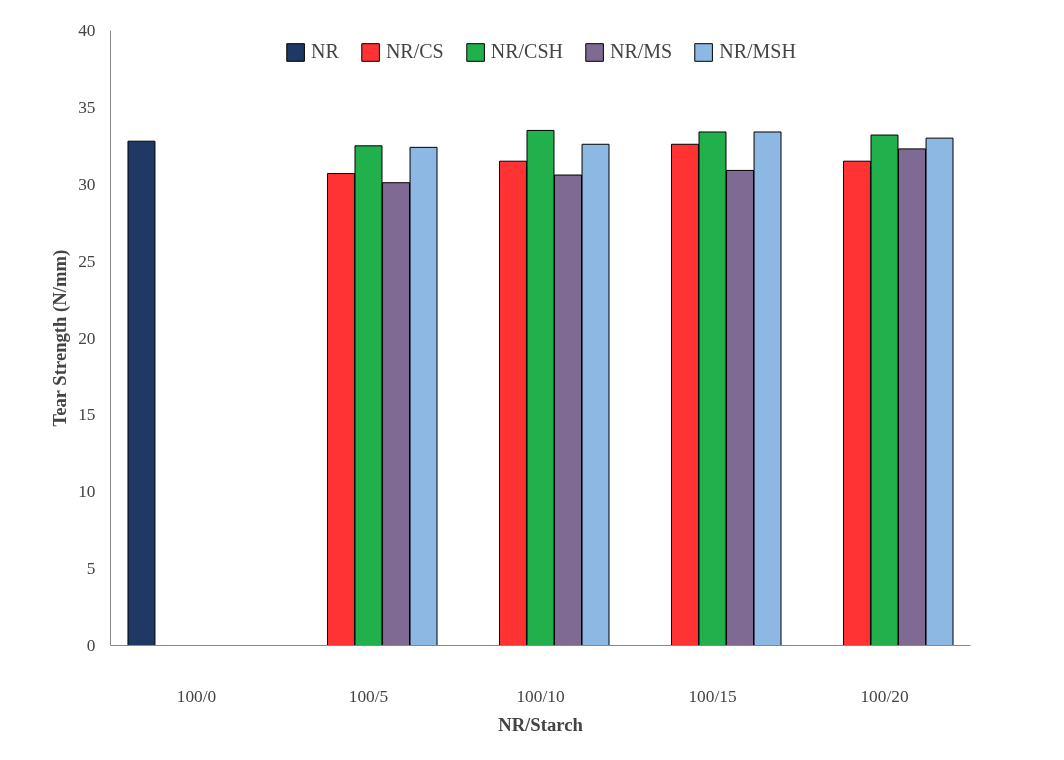 The width and height of the screenshot is (1064, 760). I want to click on y-tick-label: 35, so click(87, 107).